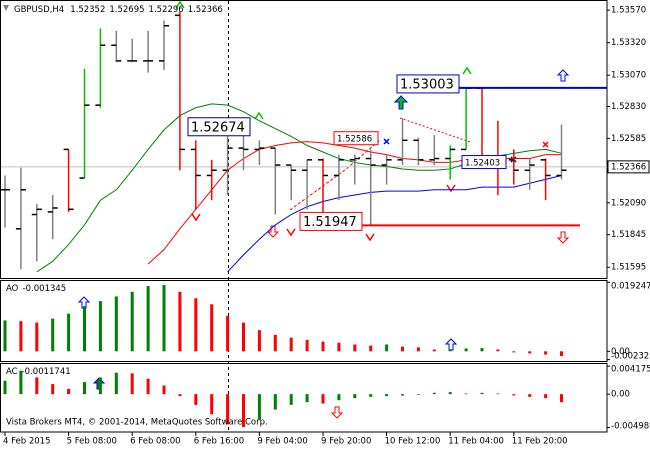  I want to click on y-tick-label: 1.53320, so click(628, 43).